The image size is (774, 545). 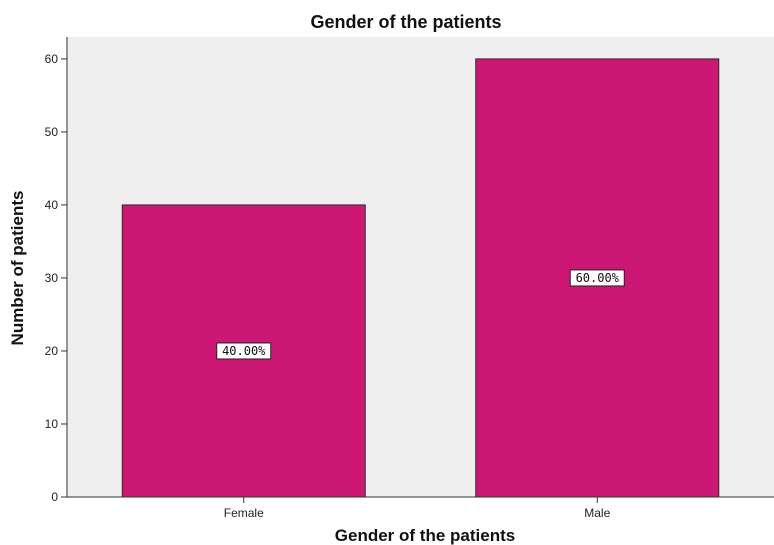 I want to click on y-tick-label: 20, so click(x=52, y=351).